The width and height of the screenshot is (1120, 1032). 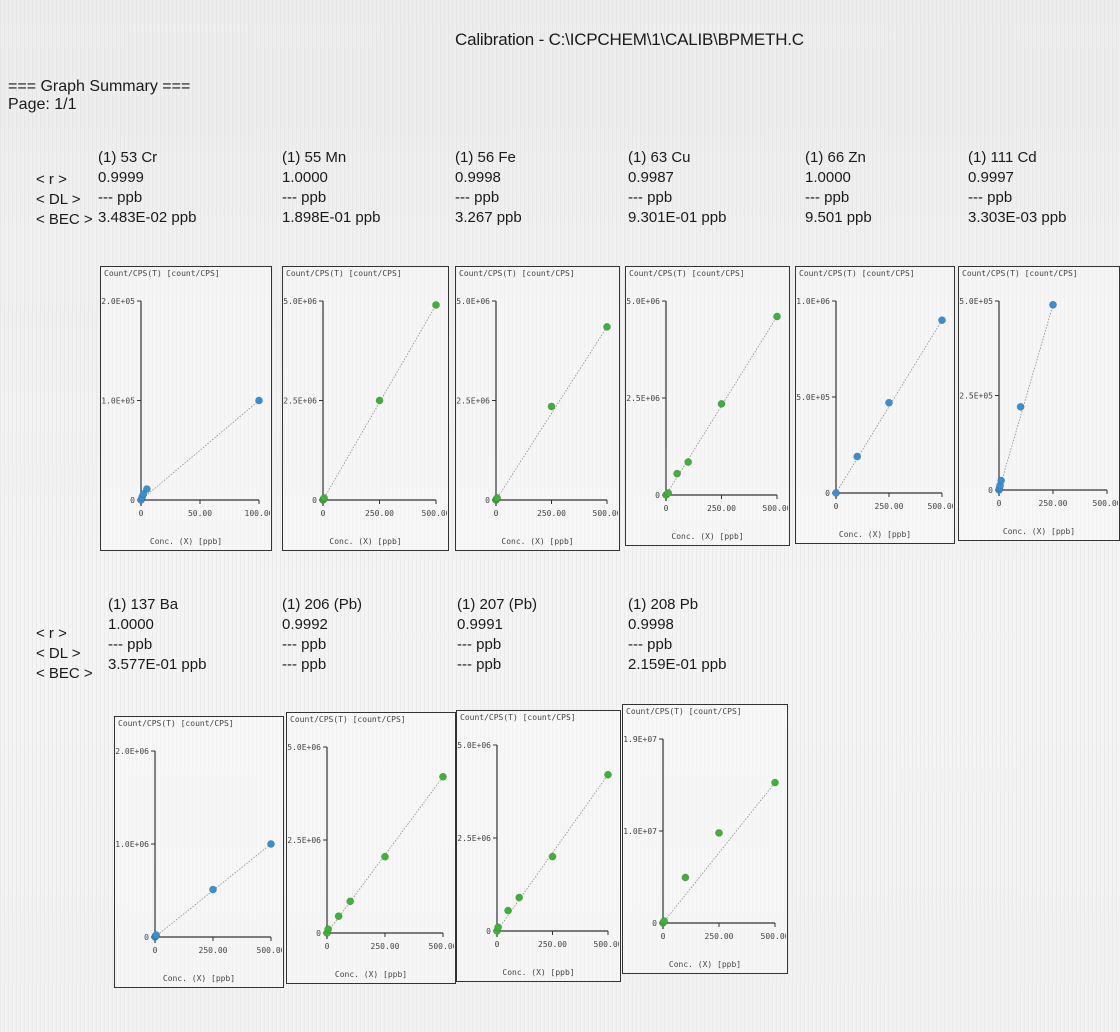 What do you see at coordinates (497, 604) in the screenshot?
I see `element-name: (1) 207 (Pb)` at bounding box center [497, 604].